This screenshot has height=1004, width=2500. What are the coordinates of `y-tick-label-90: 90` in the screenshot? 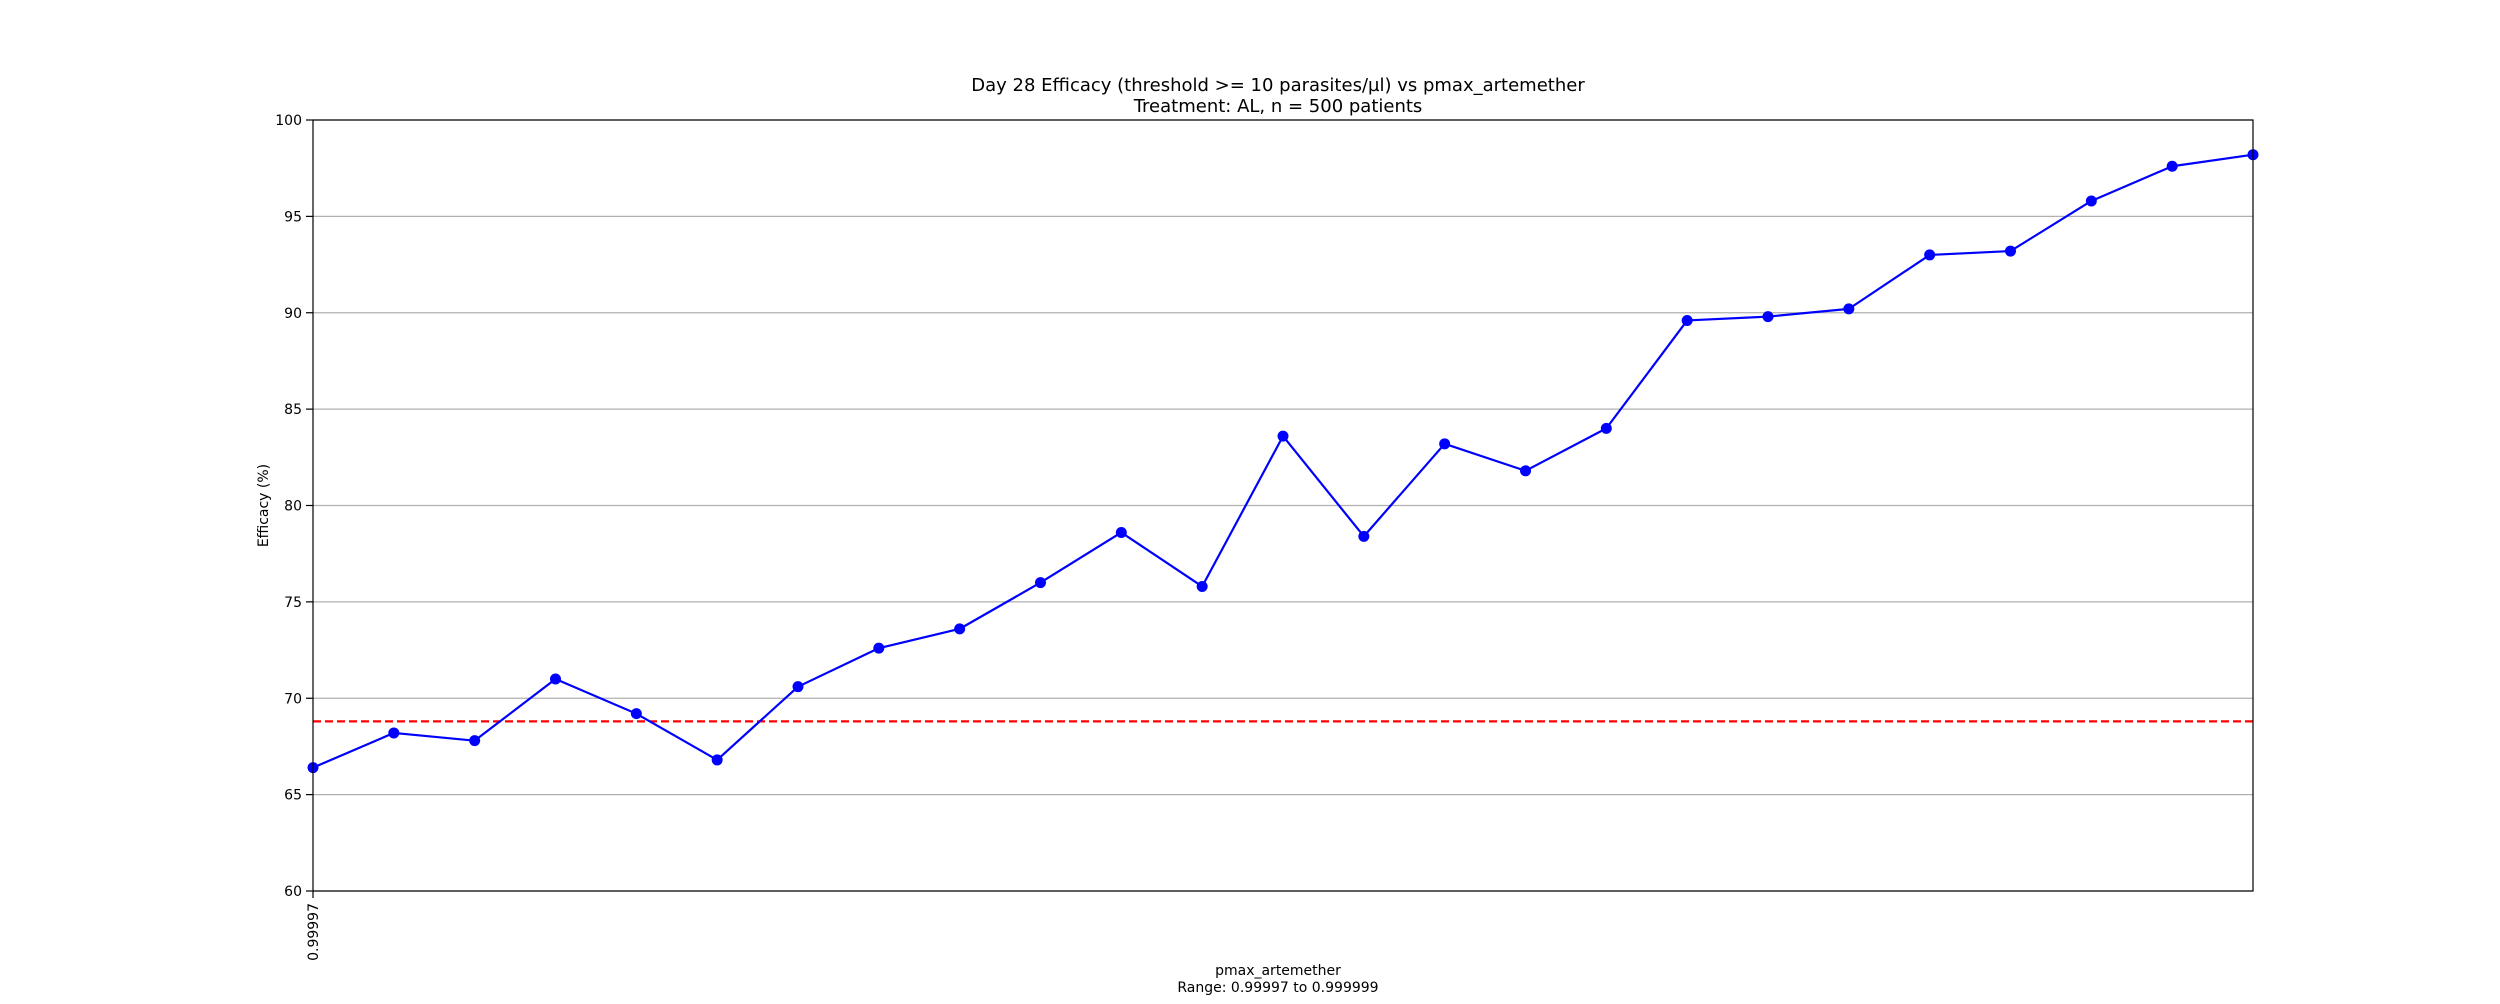 It's located at (293, 314).